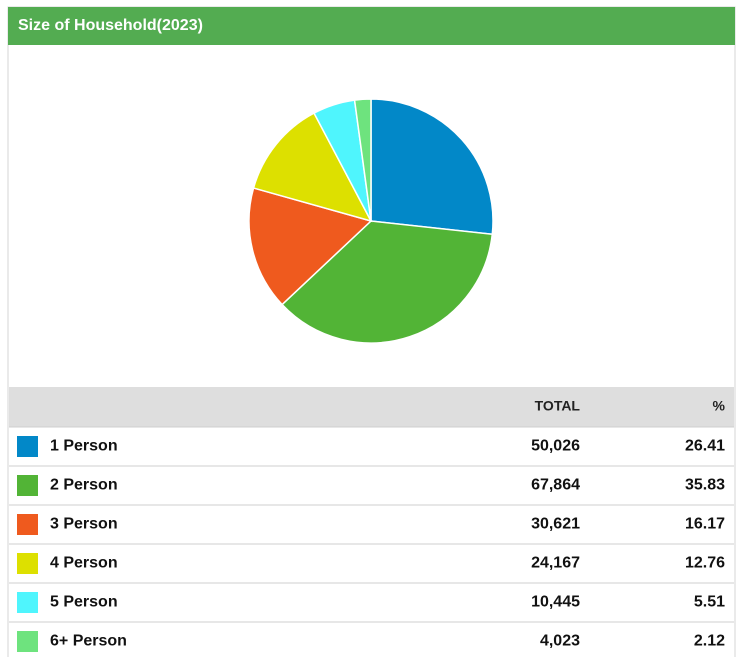 This screenshot has height=657, width=743. I want to click on row-label: 5 Person, so click(84, 602).